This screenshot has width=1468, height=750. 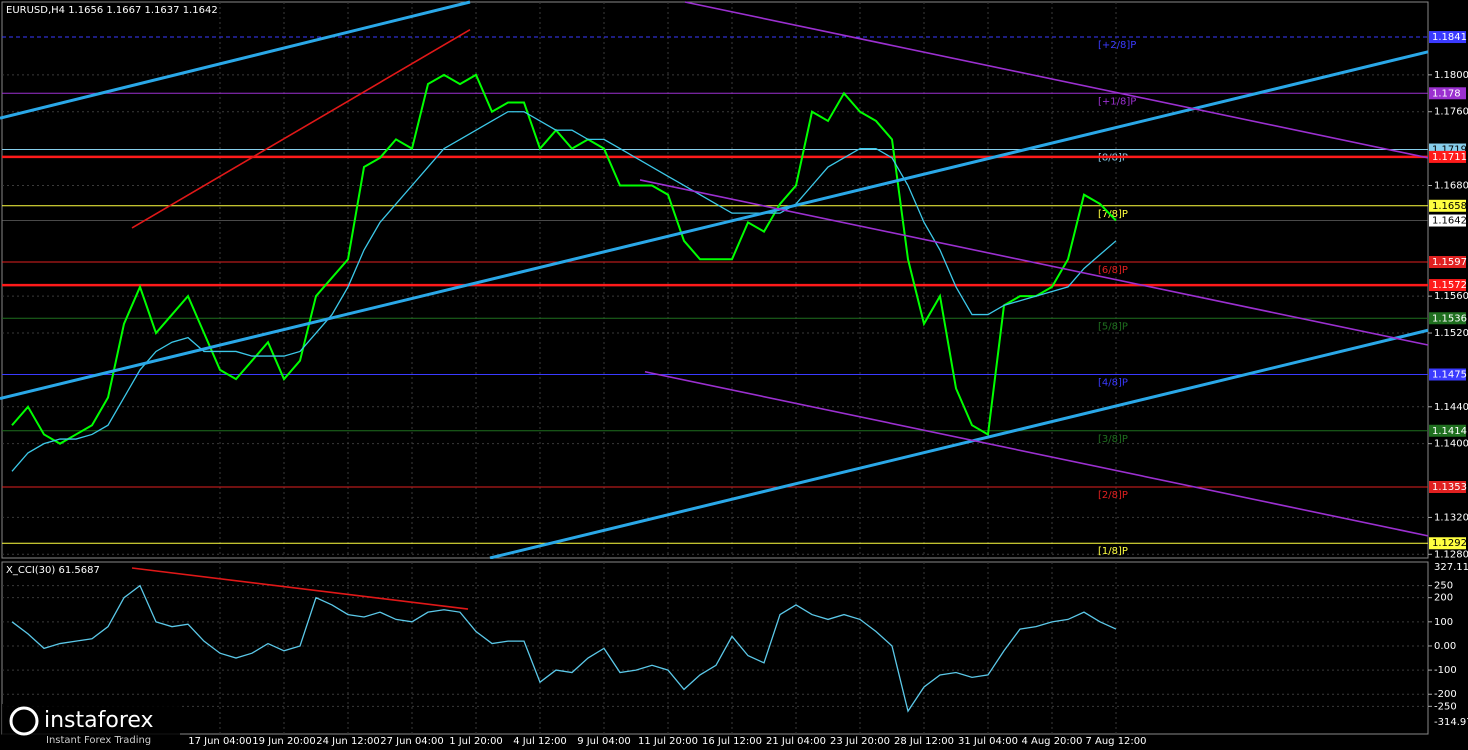 What do you see at coordinates (1445, 670) in the screenshot?
I see `y-tick-label: -100` at bounding box center [1445, 670].